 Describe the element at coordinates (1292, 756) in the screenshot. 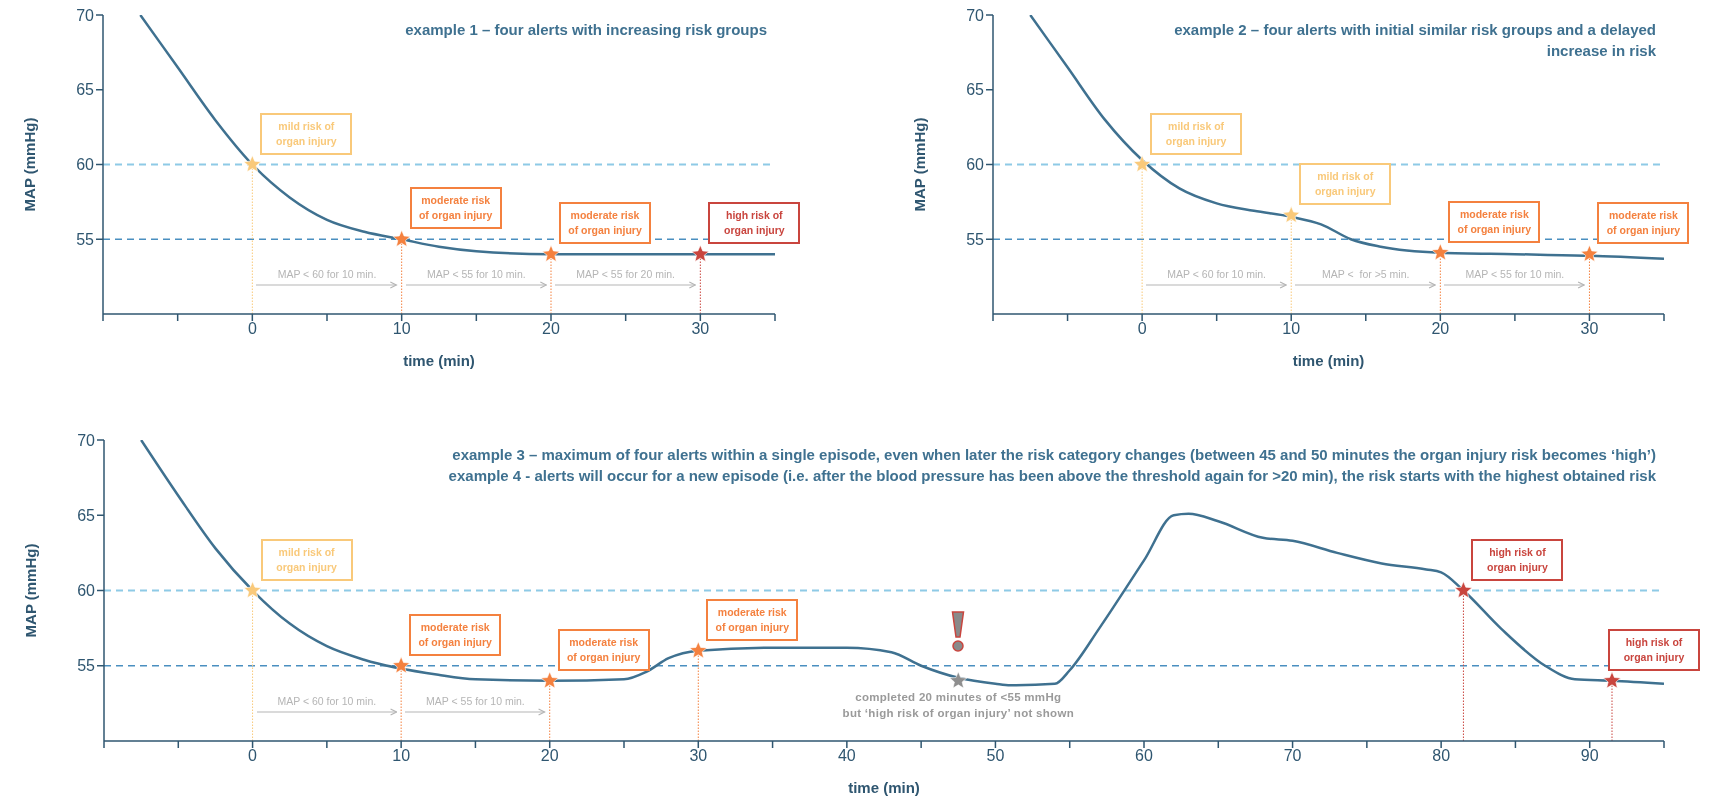

I see `x-tick-label: 70` at that location.